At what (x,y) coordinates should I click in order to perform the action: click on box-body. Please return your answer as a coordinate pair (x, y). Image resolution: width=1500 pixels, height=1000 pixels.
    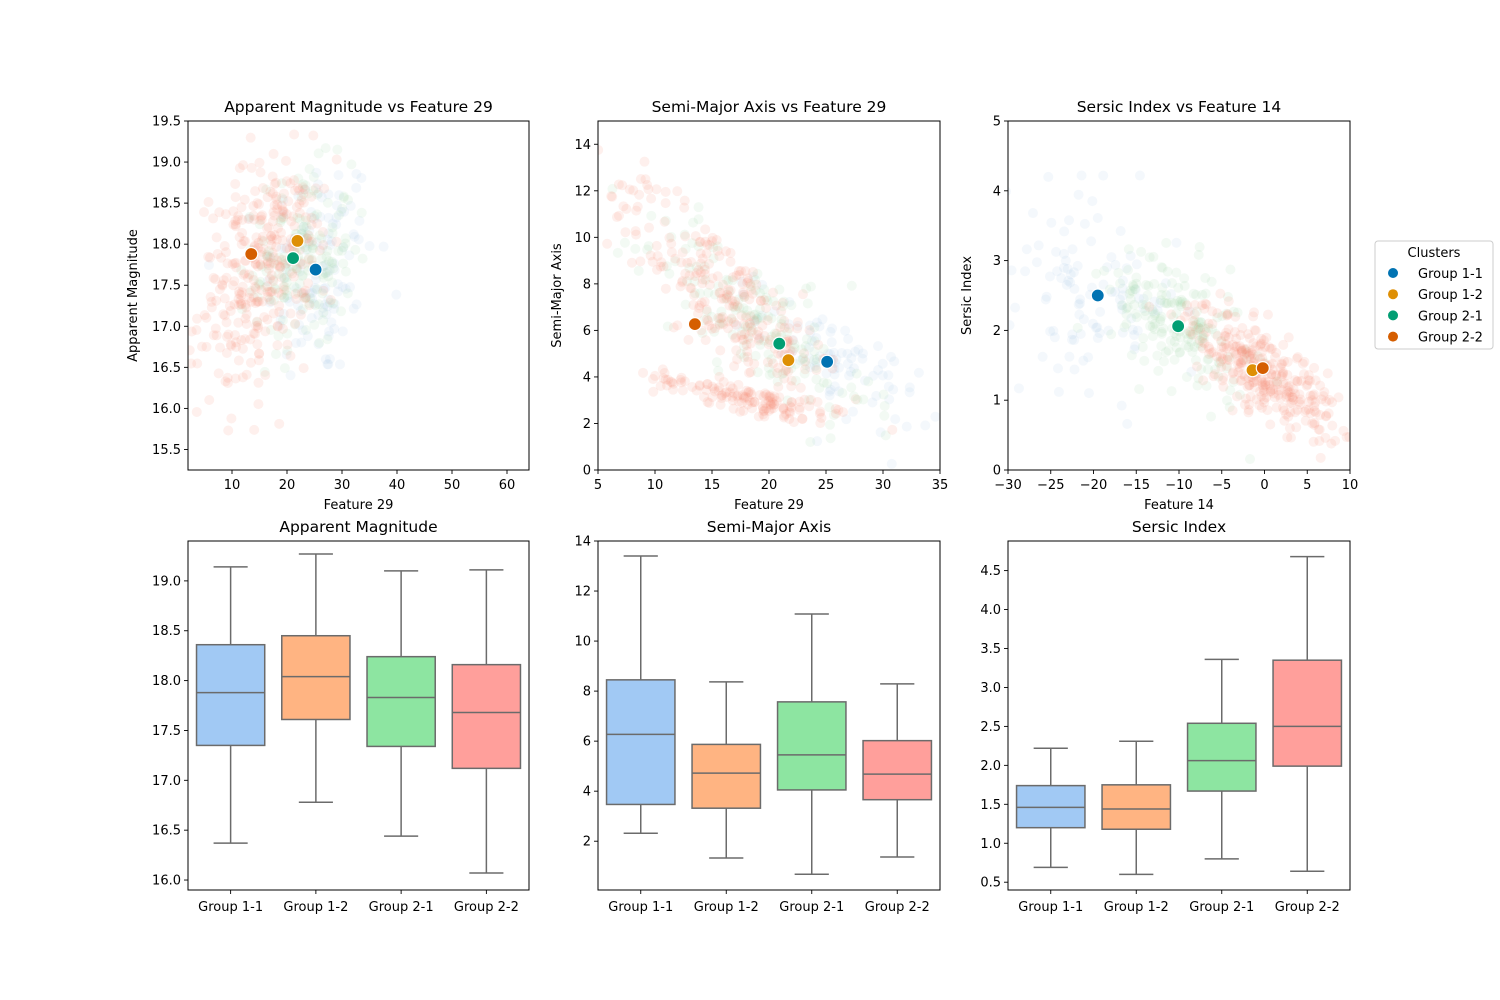
    Looking at the image, I should click on (401, 701).